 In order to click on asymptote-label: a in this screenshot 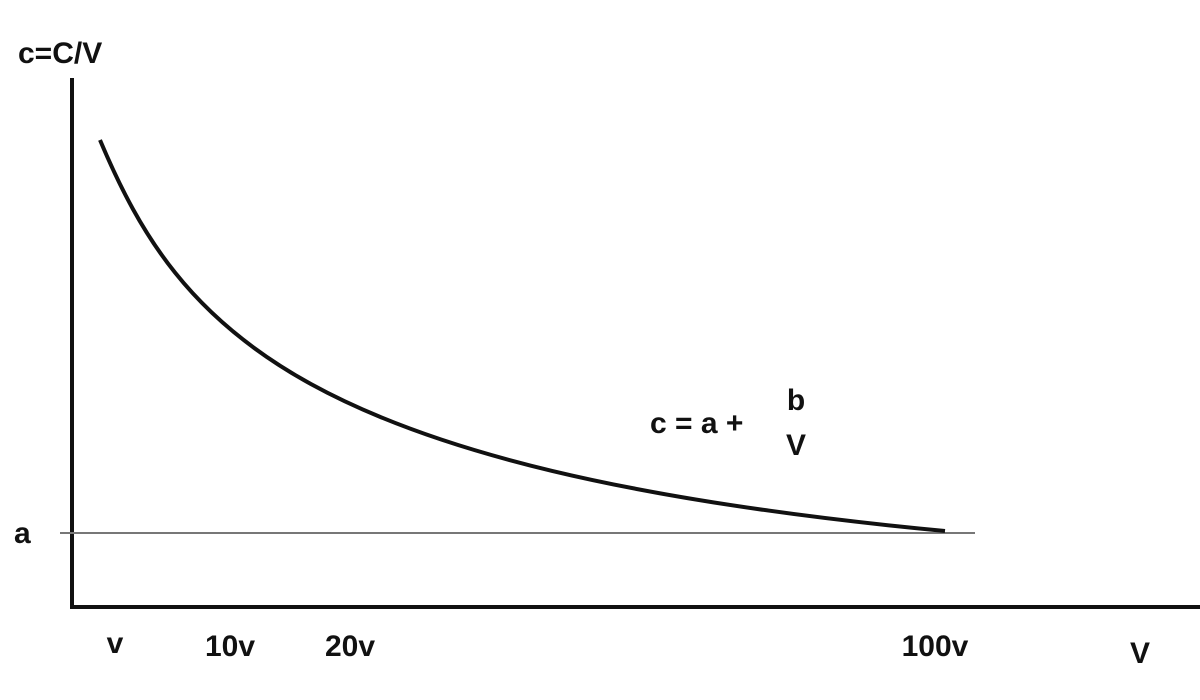, I will do `click(22, 533)`.